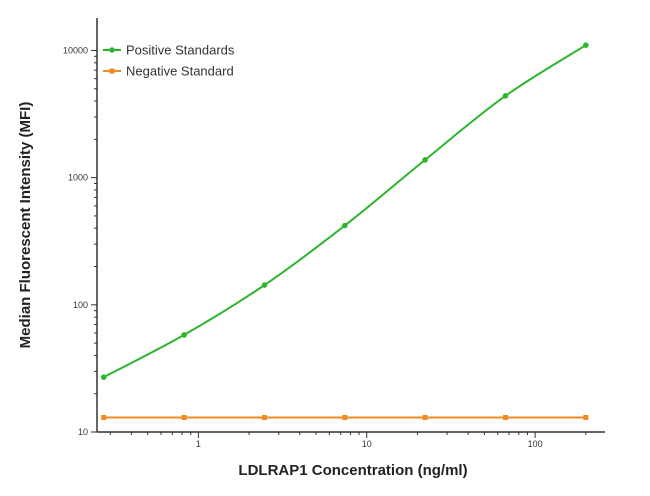 The image size is (650, 496). What do you see at coordinates (78, 178) in the screenshot?
I see `y-tick-label: 1000` at bounding box center [78, 178].